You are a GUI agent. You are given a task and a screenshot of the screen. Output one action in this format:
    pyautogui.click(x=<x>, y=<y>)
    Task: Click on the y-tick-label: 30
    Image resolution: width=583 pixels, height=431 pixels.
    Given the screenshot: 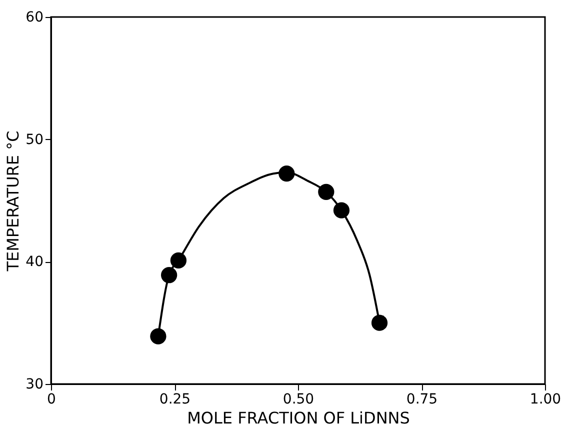 What is the action you would take?
    pyautogui.click(x=35, y=384)
    